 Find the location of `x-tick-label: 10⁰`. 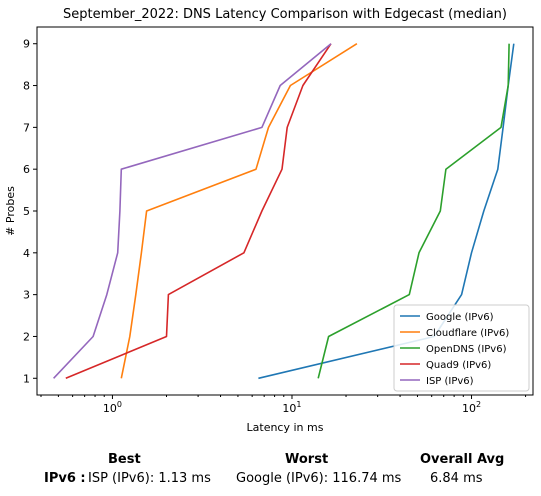

x-tick-label: 10⁰ is located at coordinates (112, 407).